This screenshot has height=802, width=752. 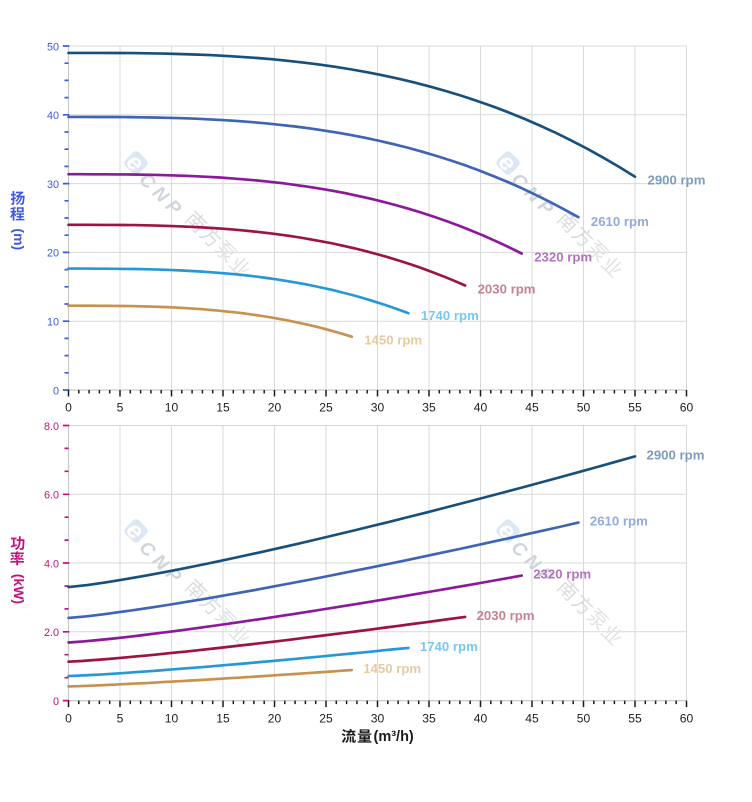 I want to click on svg-text: 6.0, so click(x=51, y=496).